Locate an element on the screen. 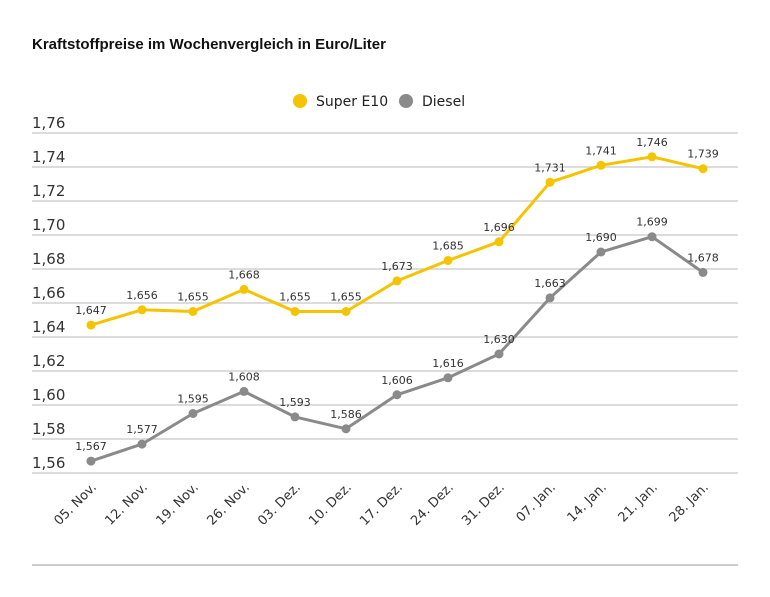 This screenshot has width=770, height=597. x-tick-label: 17. Dez. is located at coordinates (381, 504).